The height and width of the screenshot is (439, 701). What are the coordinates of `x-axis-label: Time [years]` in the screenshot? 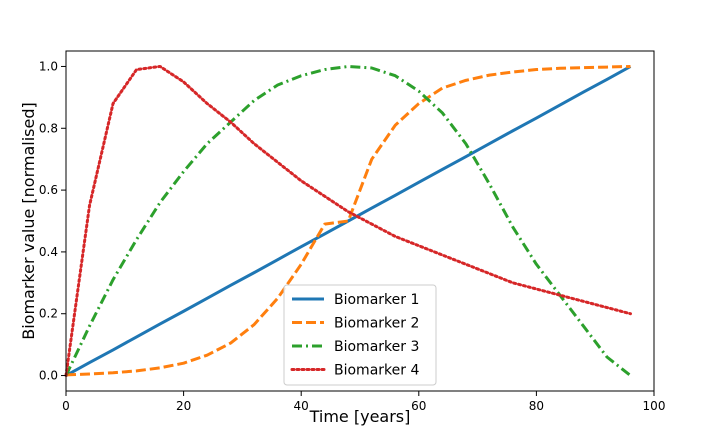 It's located at (360, 416).